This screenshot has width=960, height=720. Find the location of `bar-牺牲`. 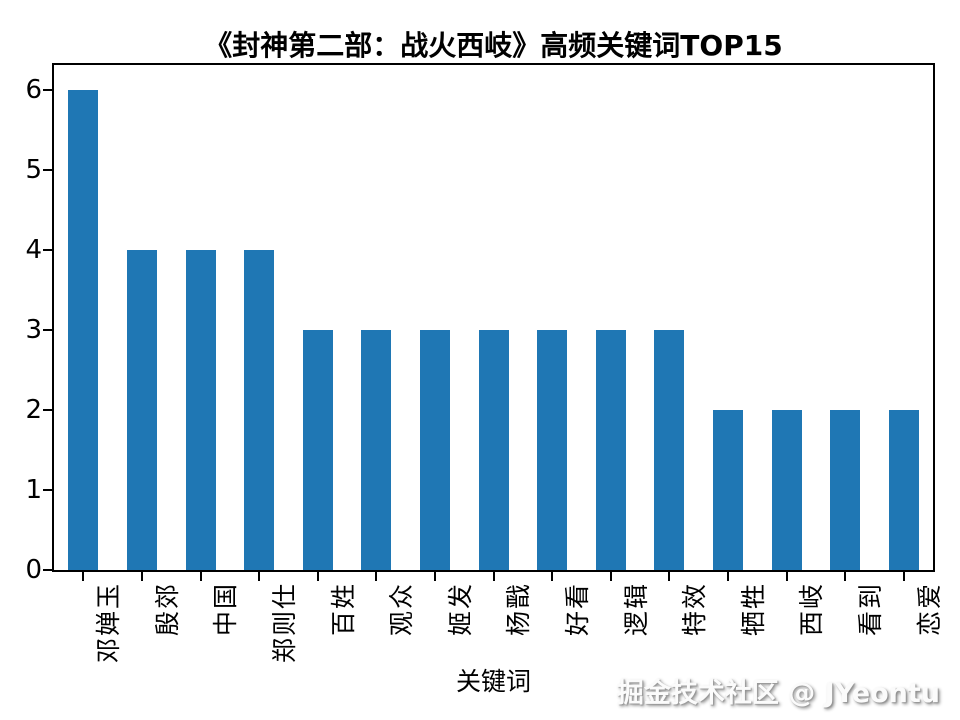

bar-牺牲 is located at coordinates (727, 490).